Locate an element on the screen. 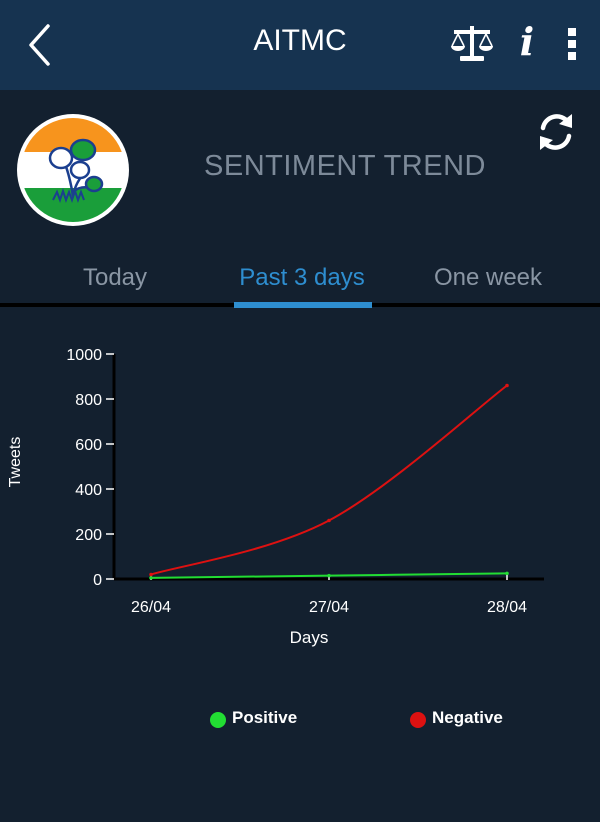 The height and width of the screenshot is (822, 600). refresh-icon is located at coordinates (556, 132).